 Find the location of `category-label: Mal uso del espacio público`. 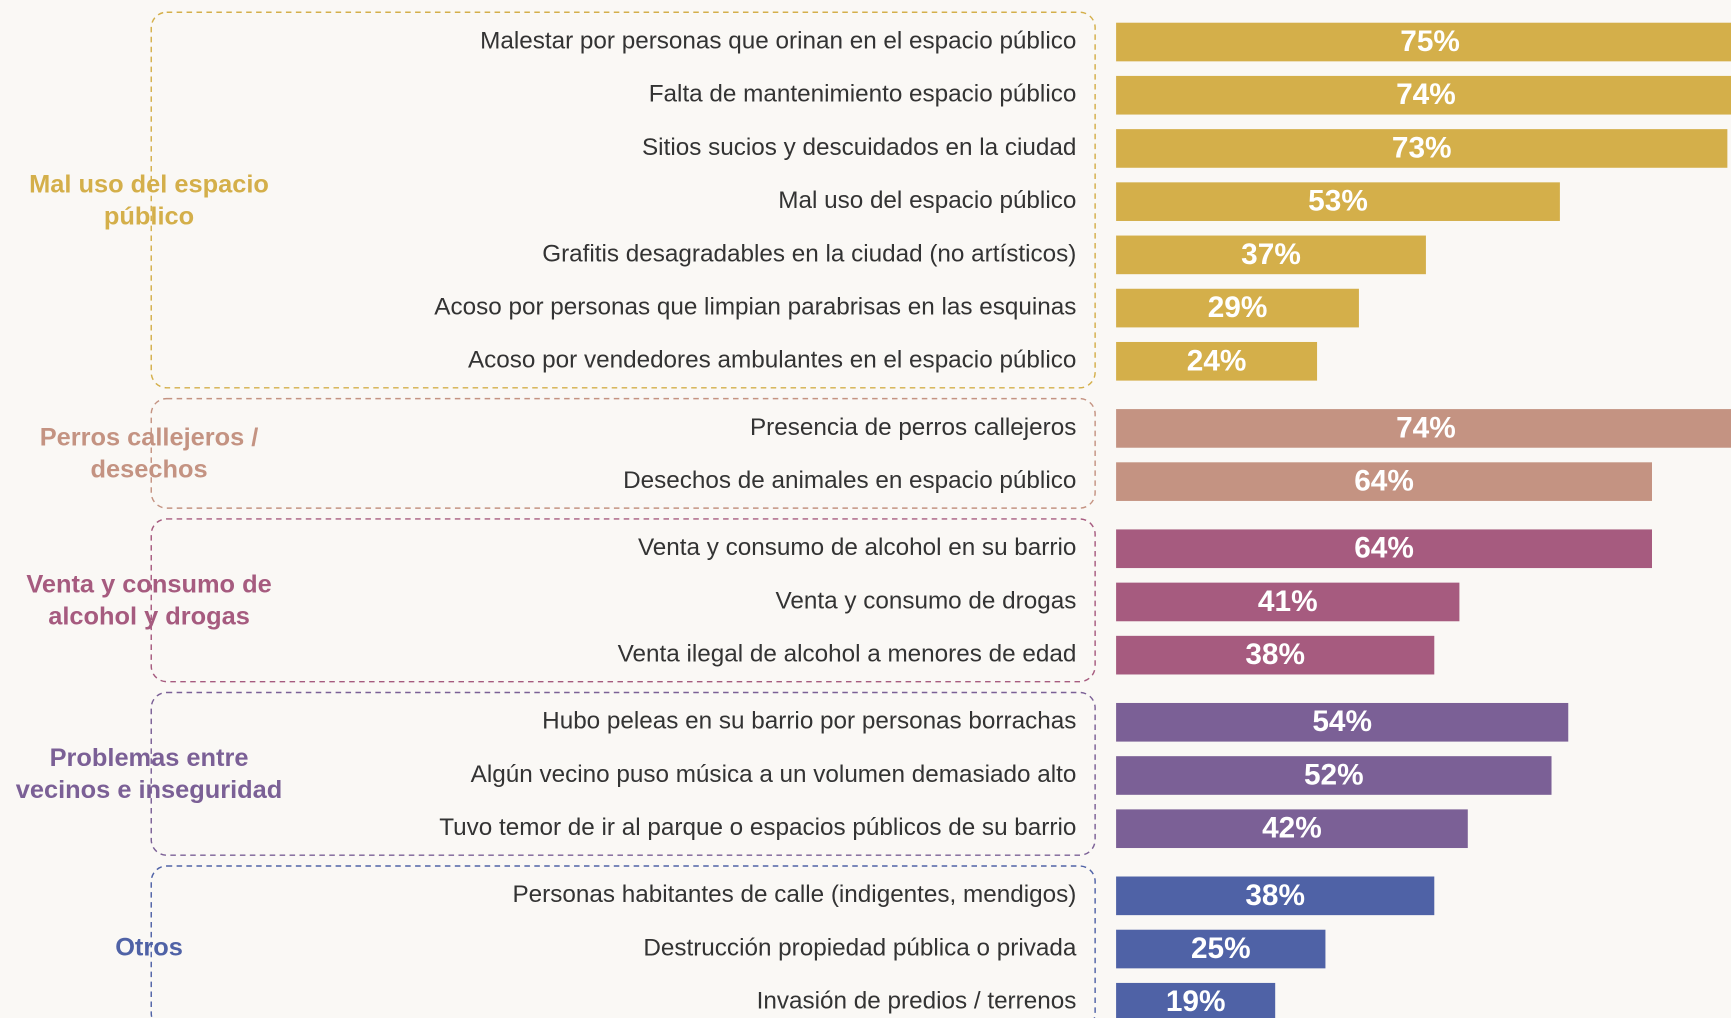

category-label: Mal uso del espacio público is located at coordinates (927, 200).